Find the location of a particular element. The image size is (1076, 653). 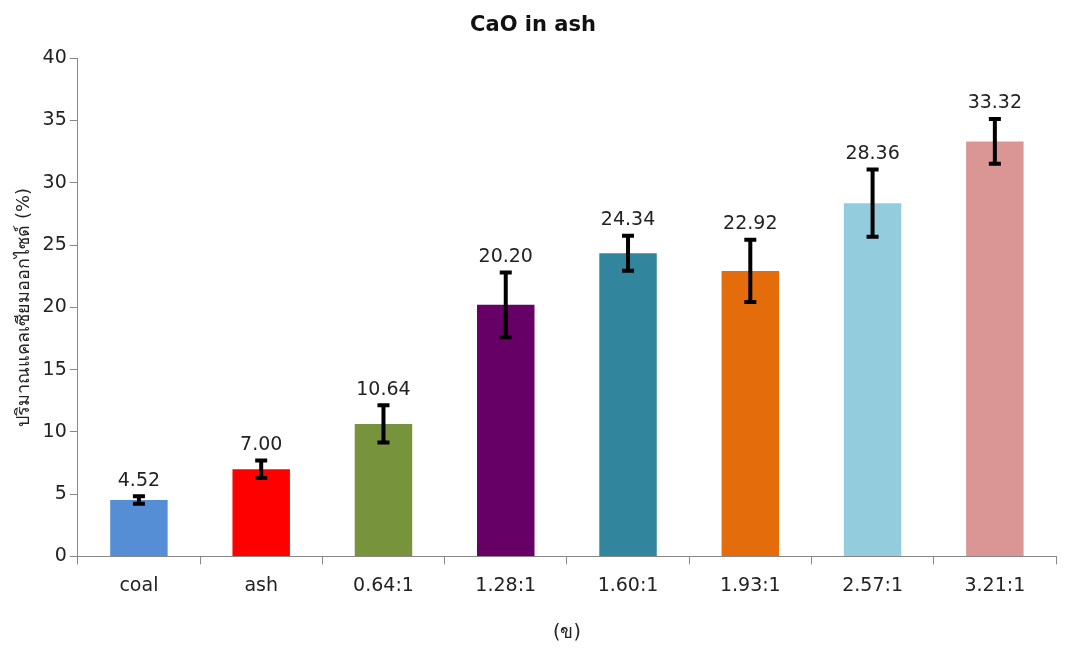

data-label: 22.92 is located at coordinates (750, 222).